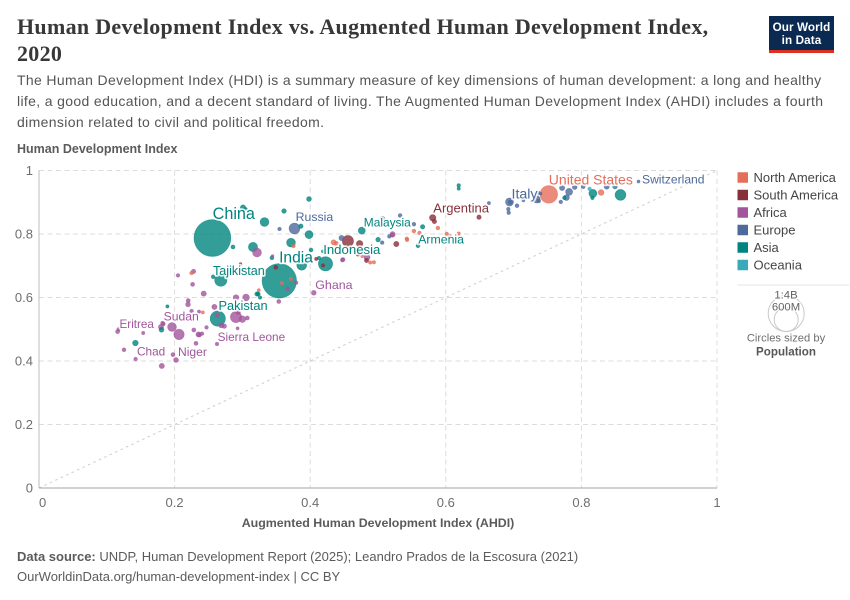  I want to click on svg-text: Oceania, so click(778, 265).